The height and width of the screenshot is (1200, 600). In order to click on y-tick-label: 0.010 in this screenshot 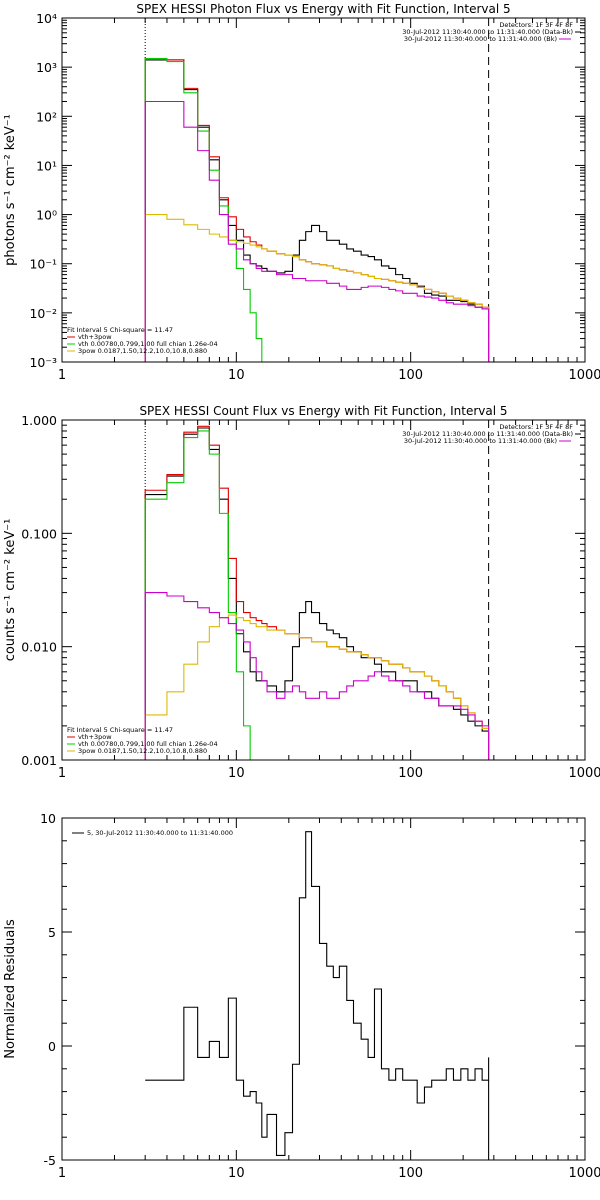, I will do `click(39, 647)`.